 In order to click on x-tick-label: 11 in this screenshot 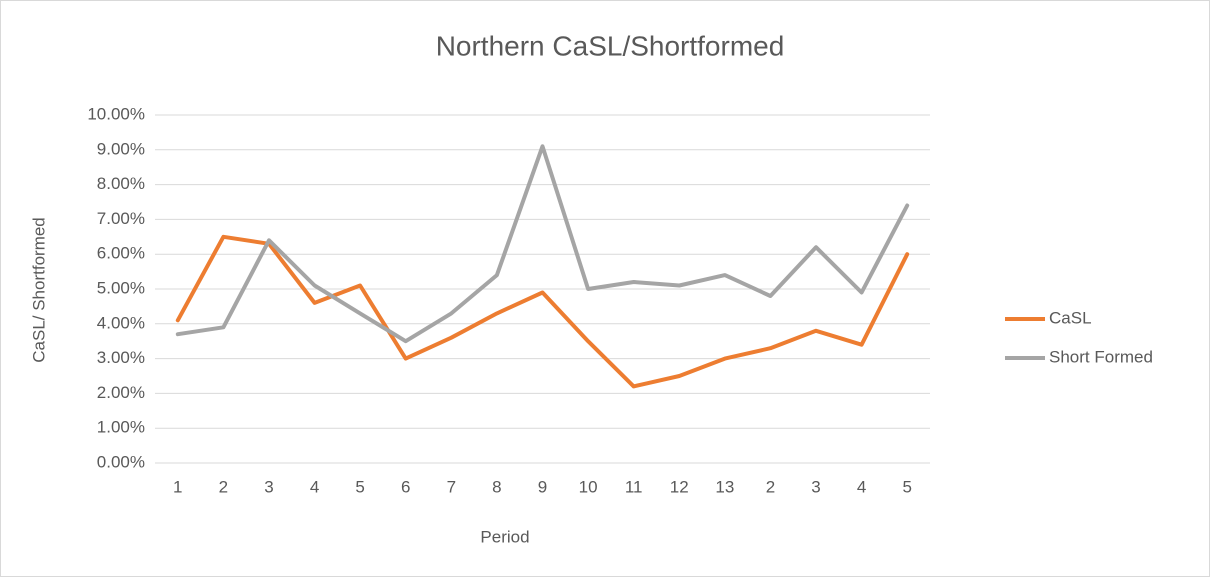, I will do `click(634, 486)`.